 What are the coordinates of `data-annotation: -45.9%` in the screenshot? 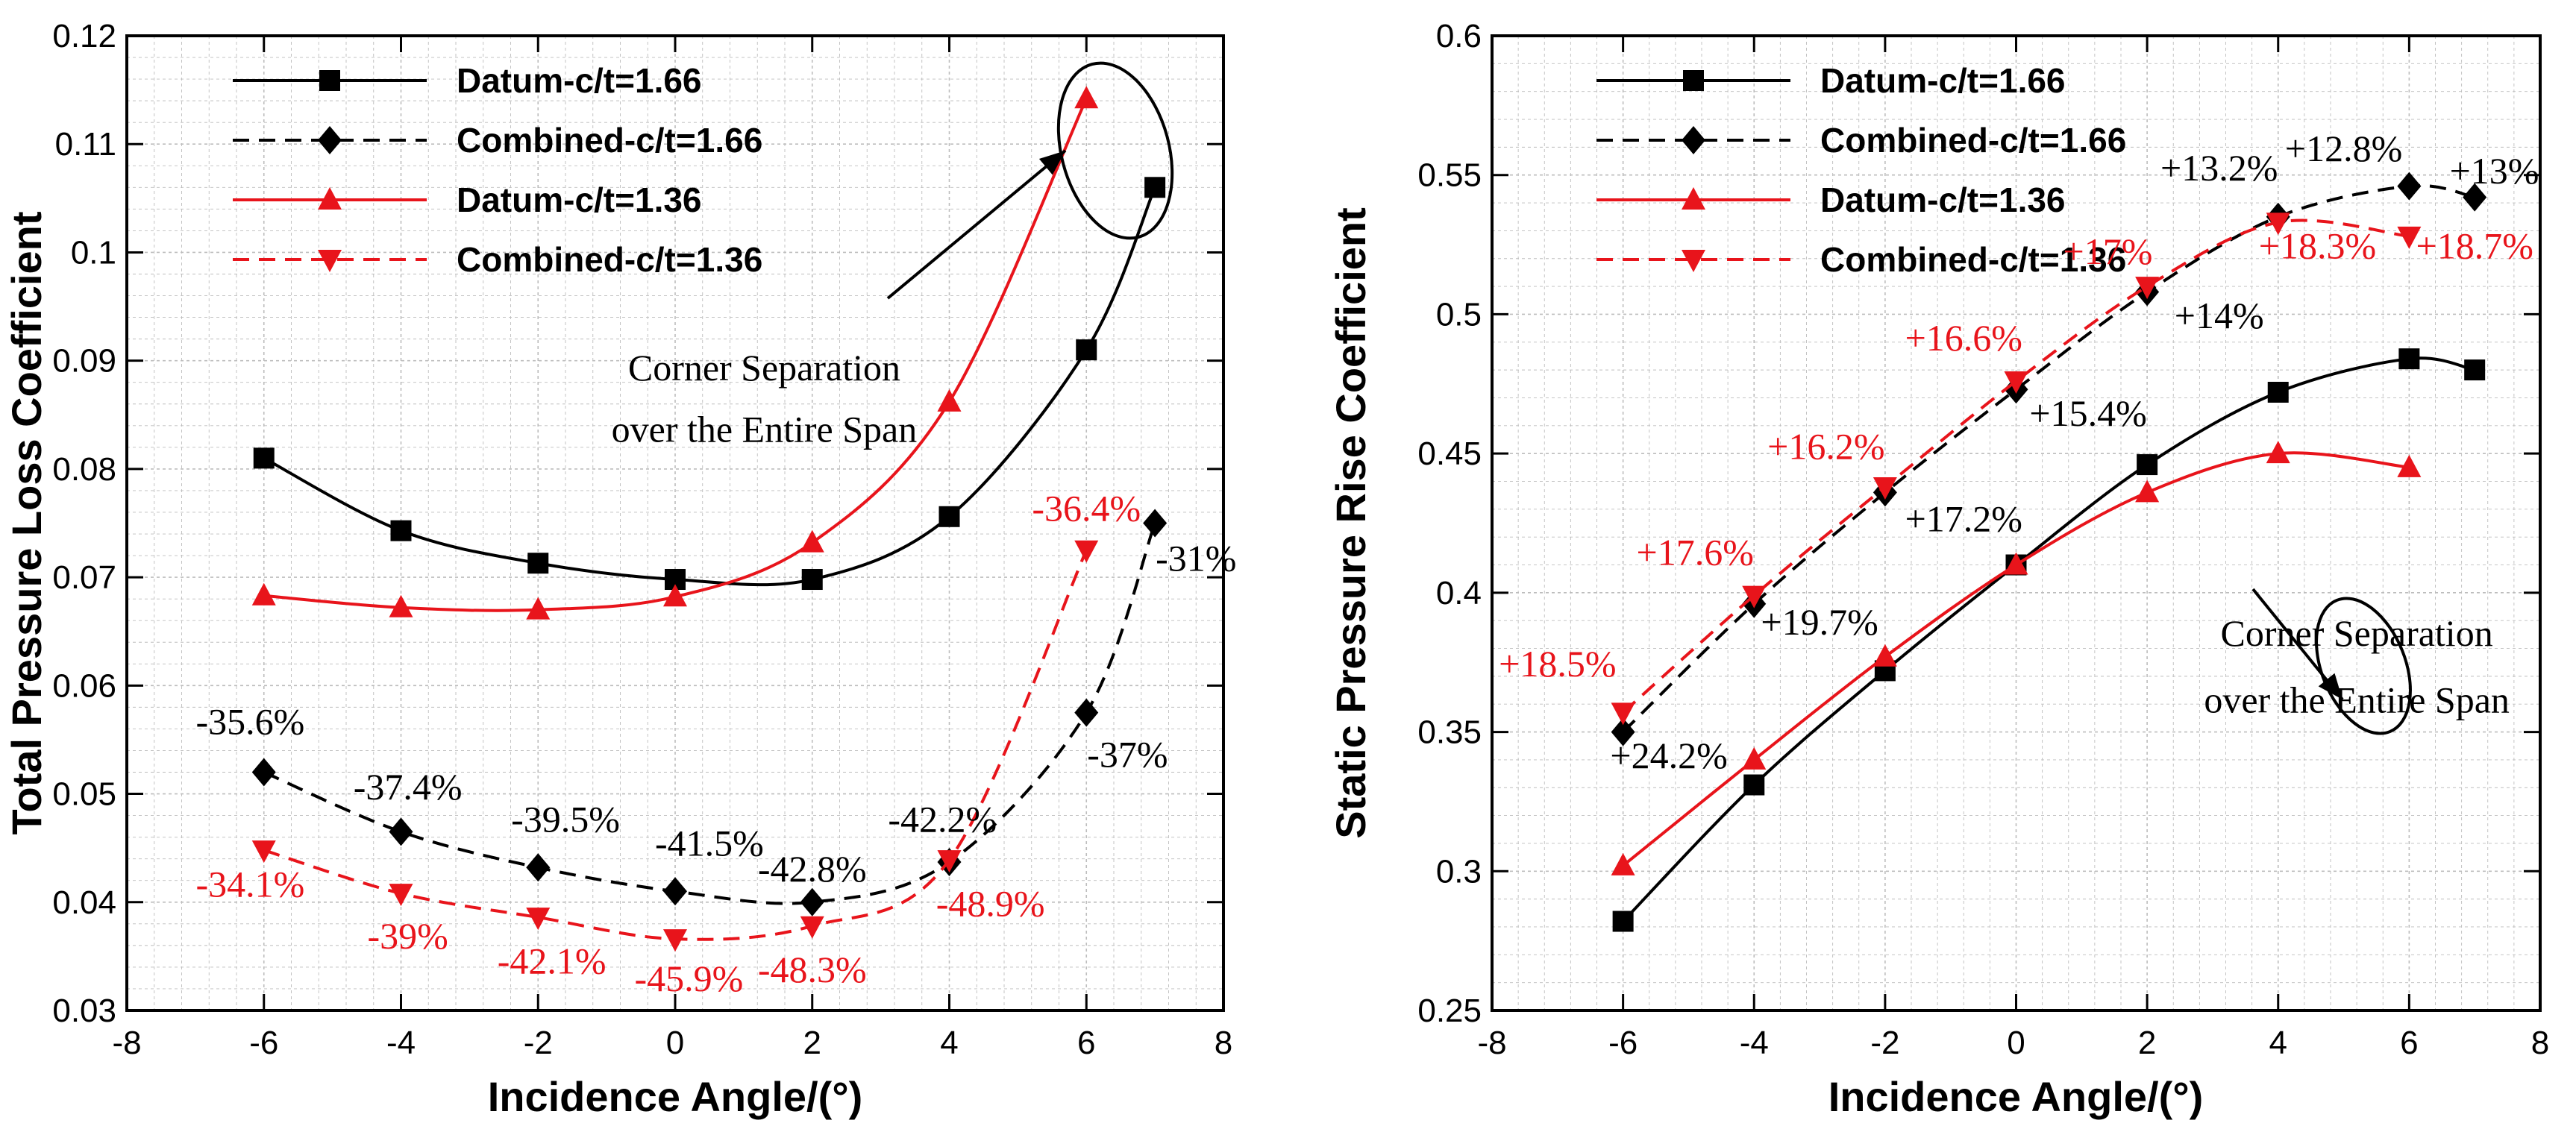 It's located at (688, 978).